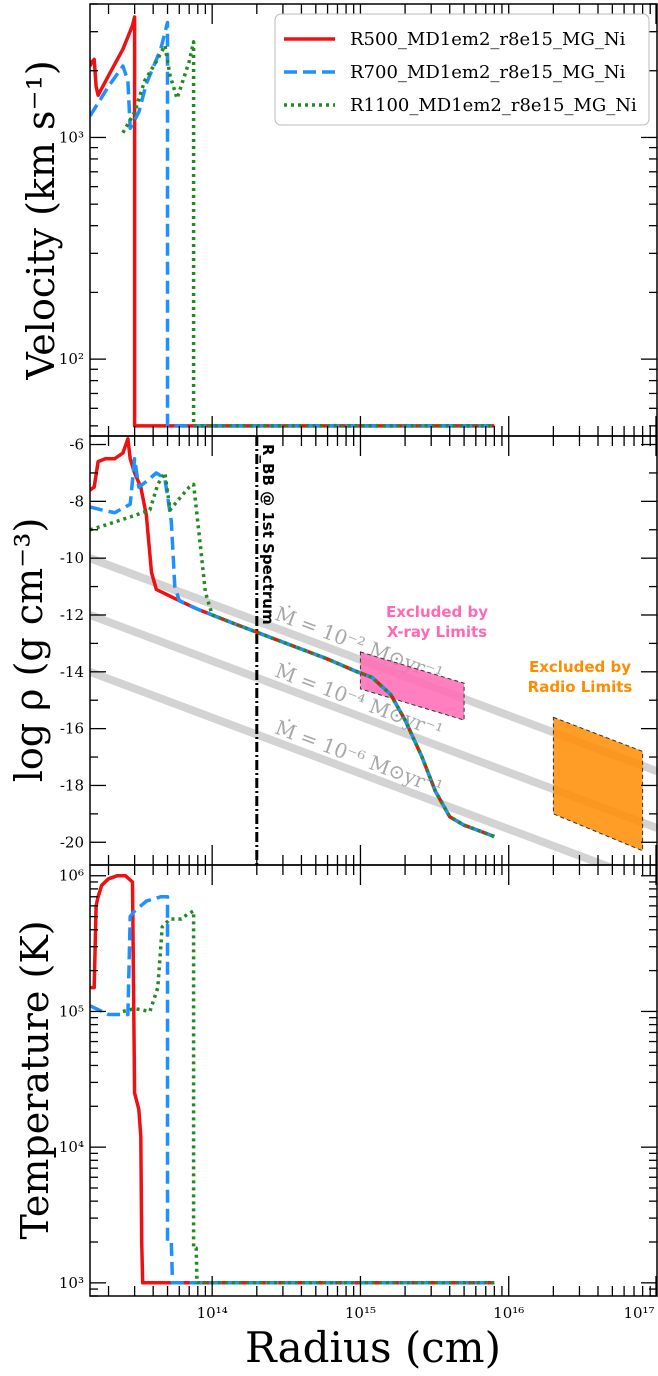 The height and width of the screenshot is (1376, 658). Describe the element at coordinates (488, 72) in the screenshot. I see `legend-label: R700_MD1em2_r8e15_MG_Ni` at that location.